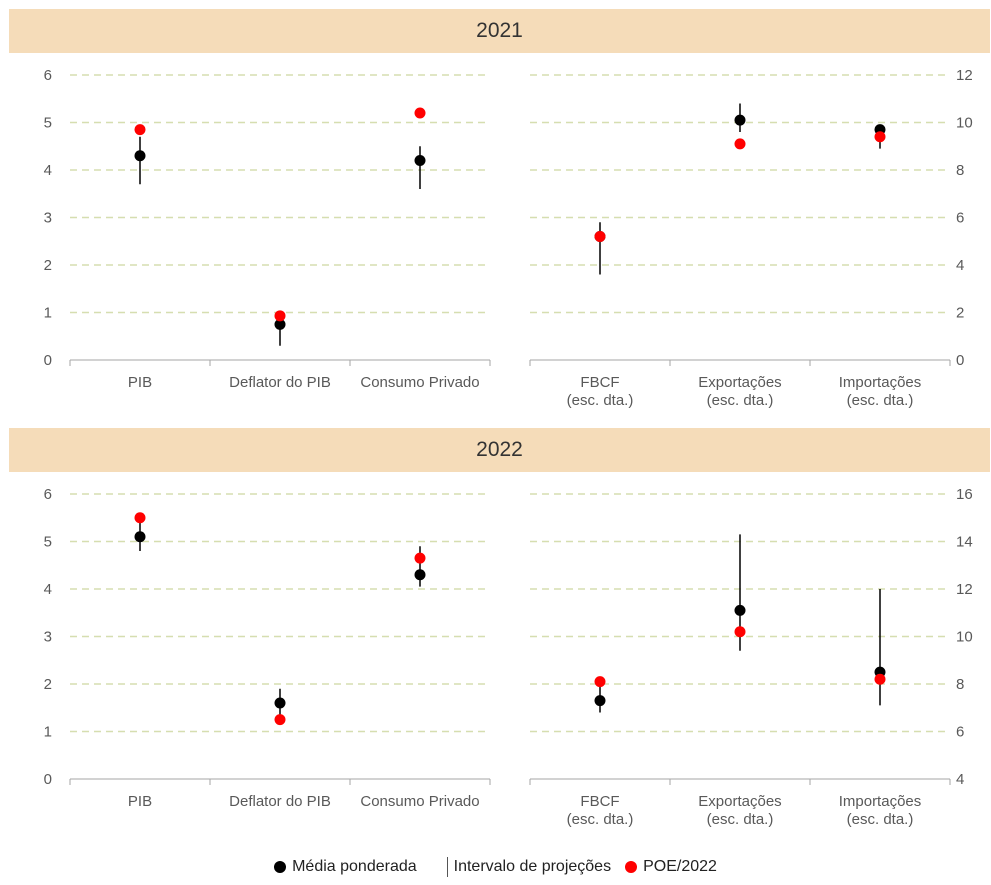 The height and width of the screenshot is (885, 991). I want to click on legend-item-poe: POE/2022, so click(671, 867).